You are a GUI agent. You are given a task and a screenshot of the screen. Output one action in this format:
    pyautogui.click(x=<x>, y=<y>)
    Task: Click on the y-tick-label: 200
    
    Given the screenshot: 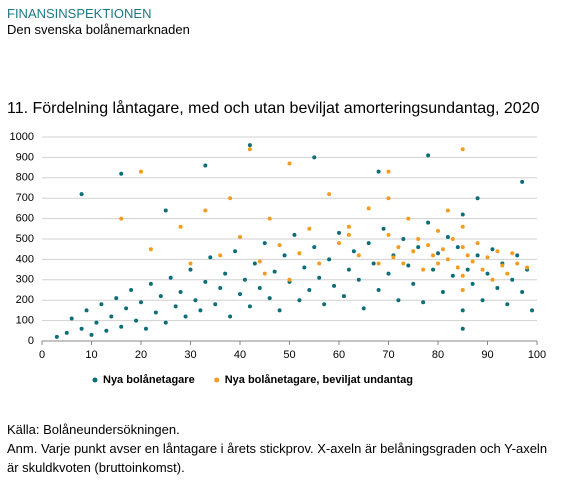 What is the action you would take?
    pyautogui.click(x=25, y=300)
    